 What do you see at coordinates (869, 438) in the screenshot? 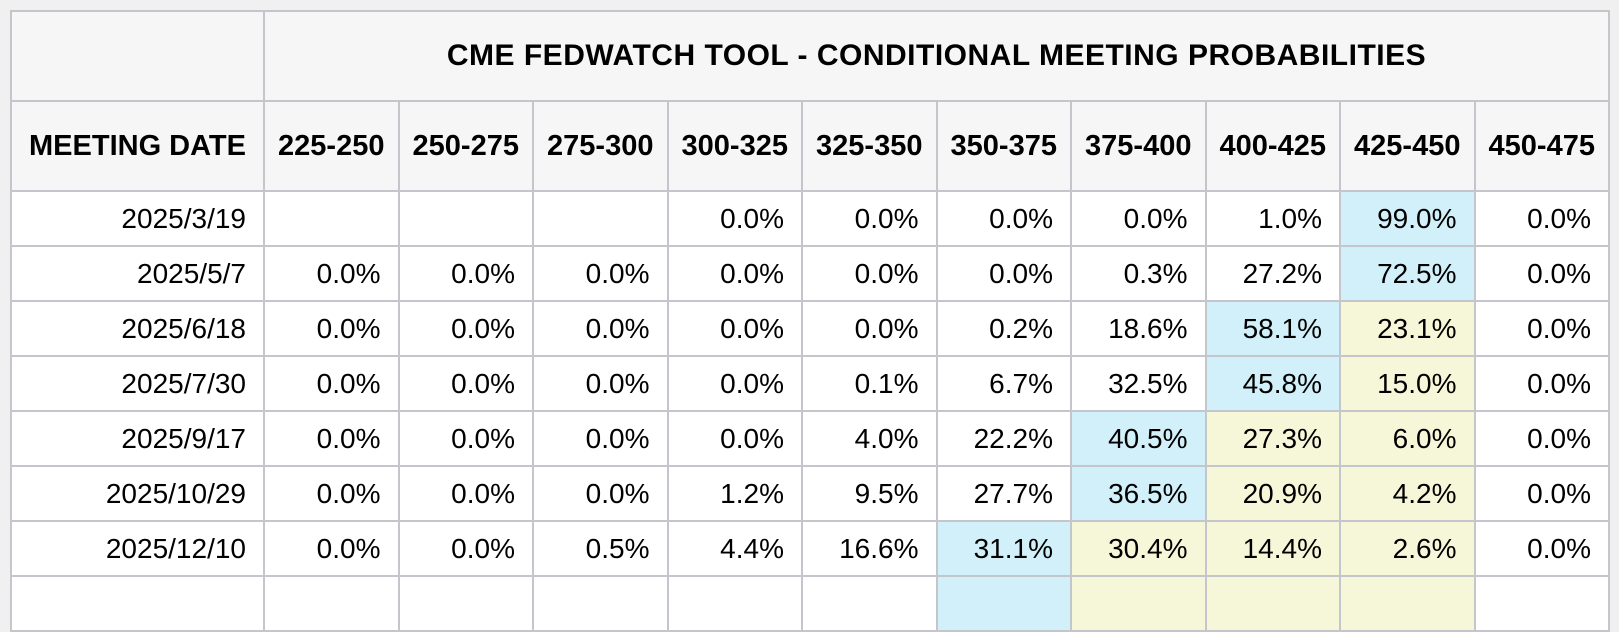
I see `probability-cell: 4.0%` at bounding box center [869, 438].